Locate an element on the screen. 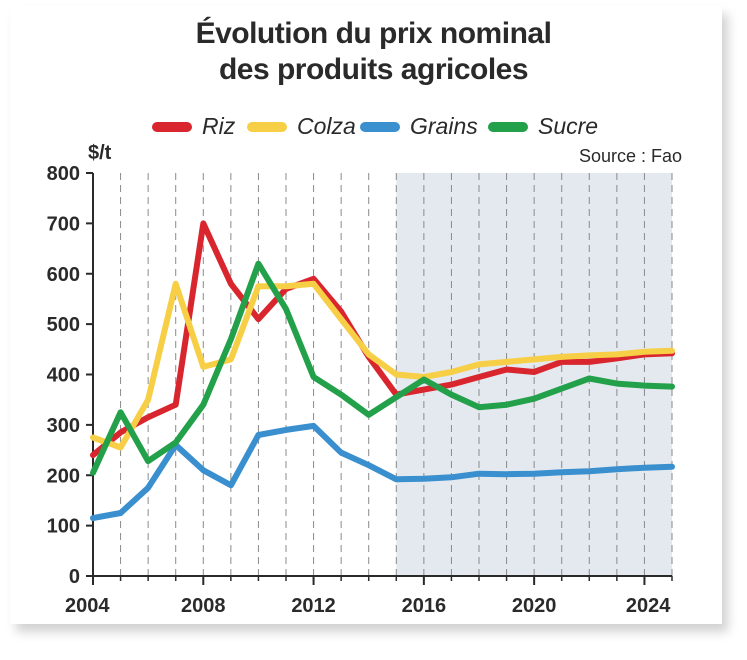 The height and width of the screenshot is (660, 747). y-tick-label-200: 200 is located at coordinates (63, 476).